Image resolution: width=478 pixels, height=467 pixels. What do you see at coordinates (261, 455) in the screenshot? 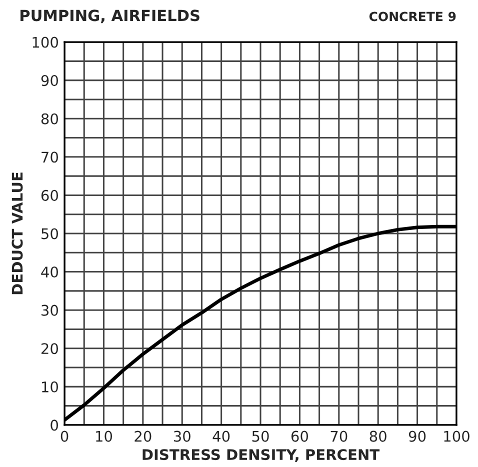
I see `x-axis-title: DISTRESS DENSITY, PERCENT` at bounding box center [261, 455].